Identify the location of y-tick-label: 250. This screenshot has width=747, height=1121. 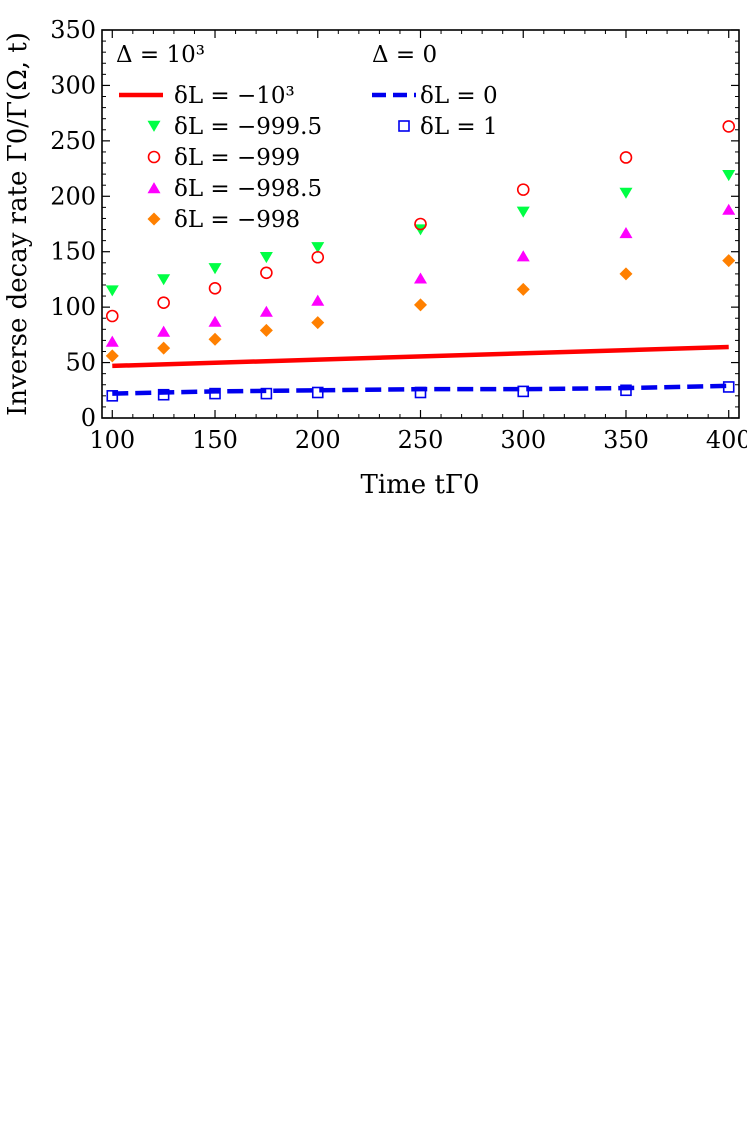
(73, 141).